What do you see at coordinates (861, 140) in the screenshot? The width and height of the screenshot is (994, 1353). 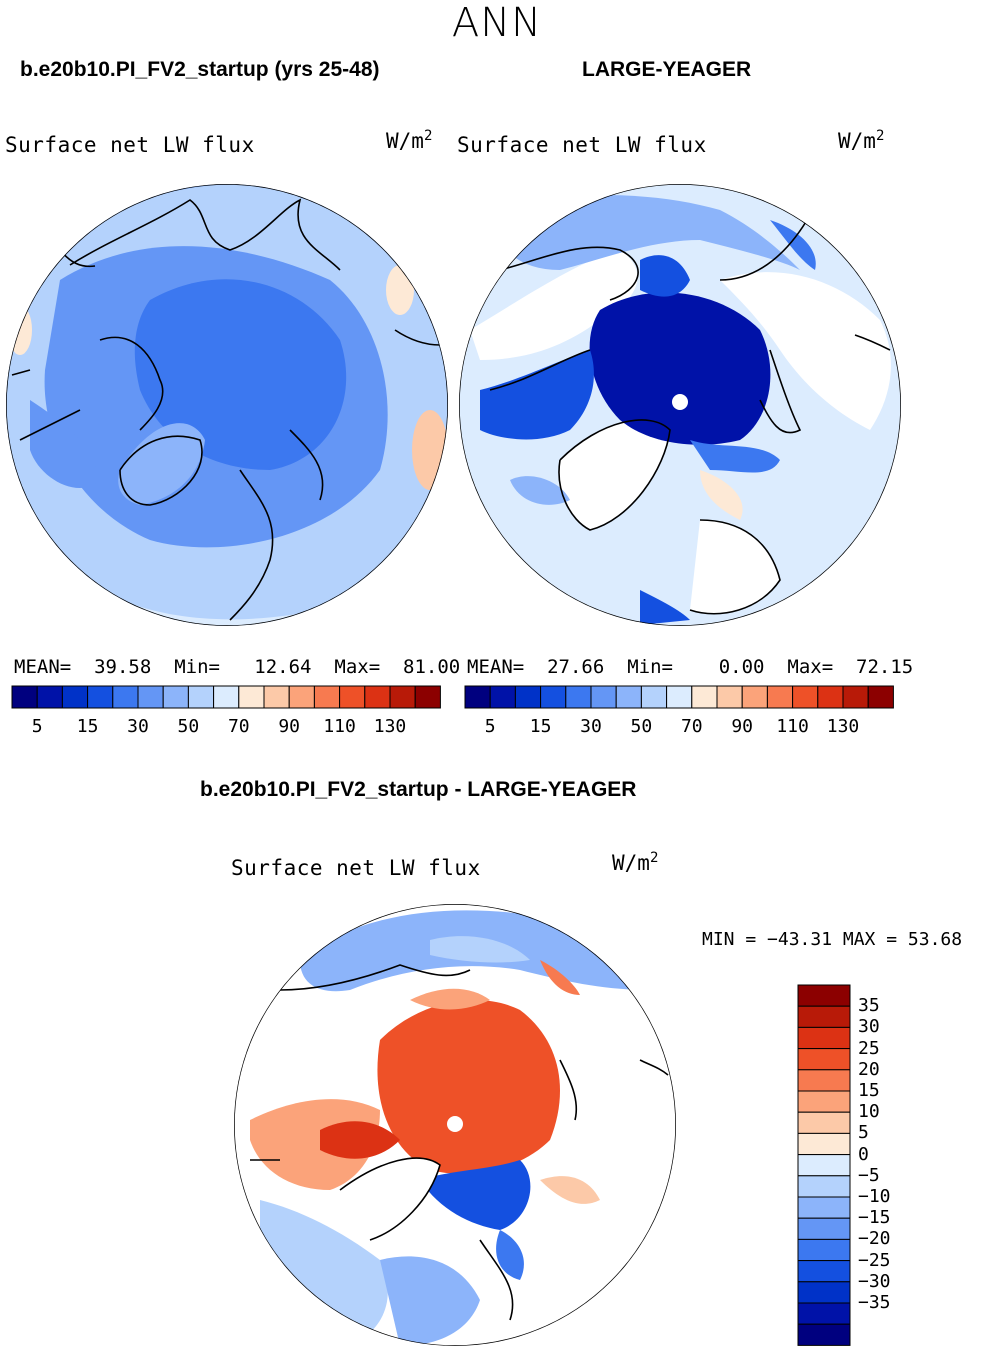 I see `right-units-label: W/m2` at bounding box center [861, 140].